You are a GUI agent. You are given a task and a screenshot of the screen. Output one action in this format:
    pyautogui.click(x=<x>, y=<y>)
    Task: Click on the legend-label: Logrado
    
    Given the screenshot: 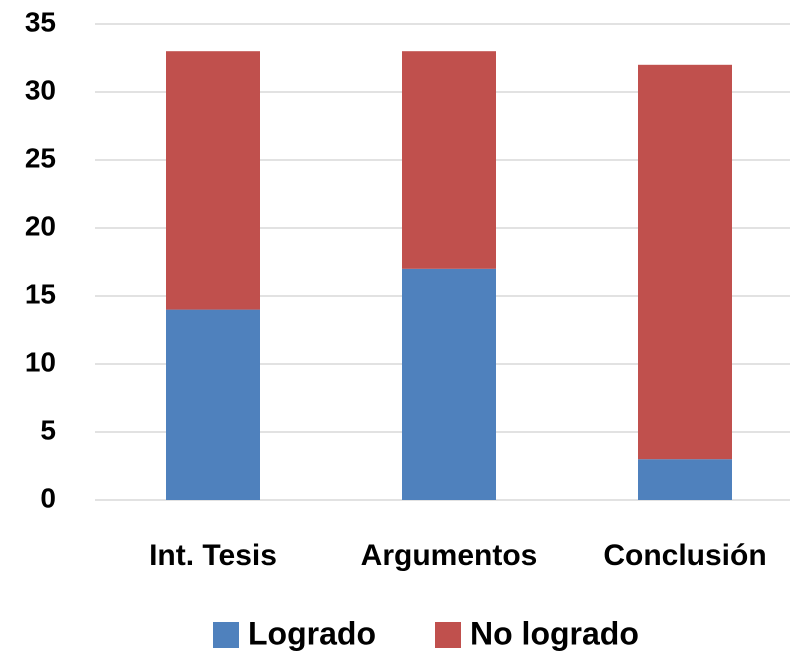 What is the action you would take?
    pyautogui.click(x=312, y=633)
    